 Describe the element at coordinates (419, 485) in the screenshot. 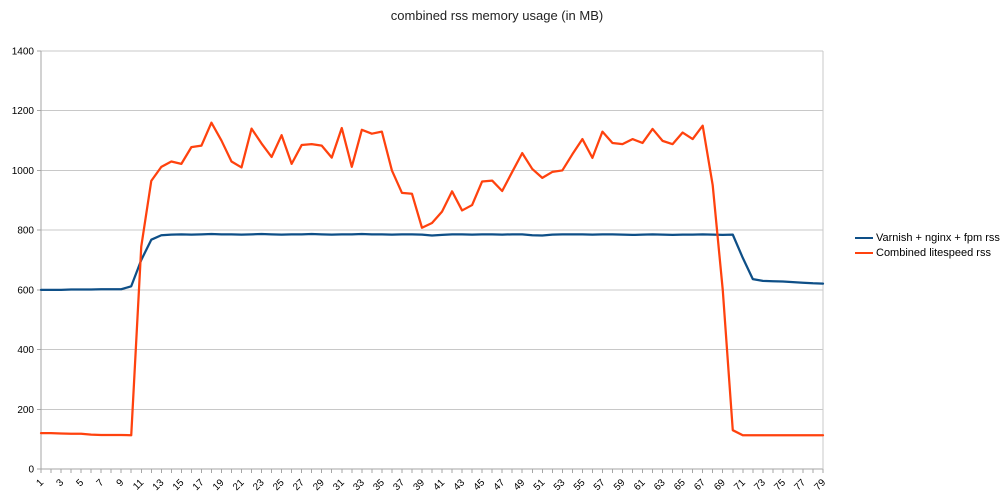

I see `svg-text: 39` at that location.